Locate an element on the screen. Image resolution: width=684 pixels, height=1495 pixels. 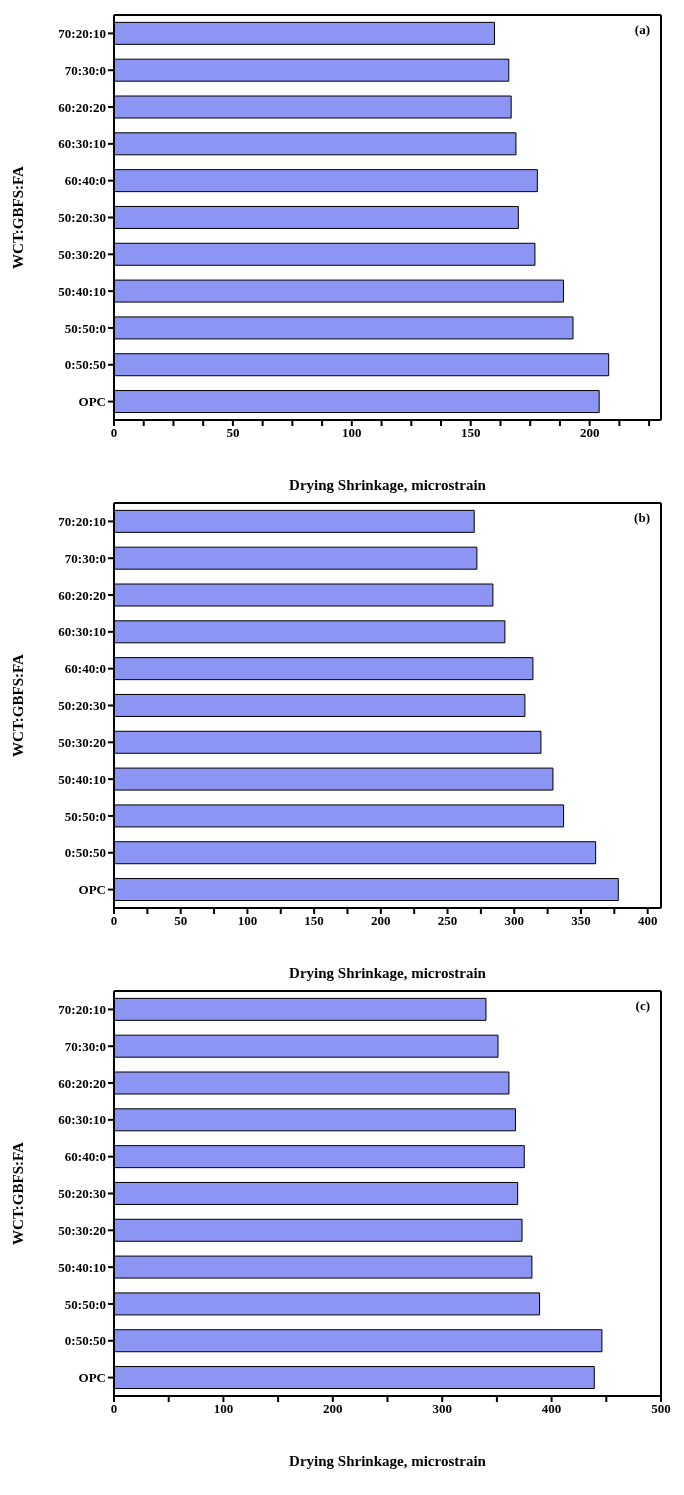
x-tick-label: 500 is located at coordinates (661, 1409).